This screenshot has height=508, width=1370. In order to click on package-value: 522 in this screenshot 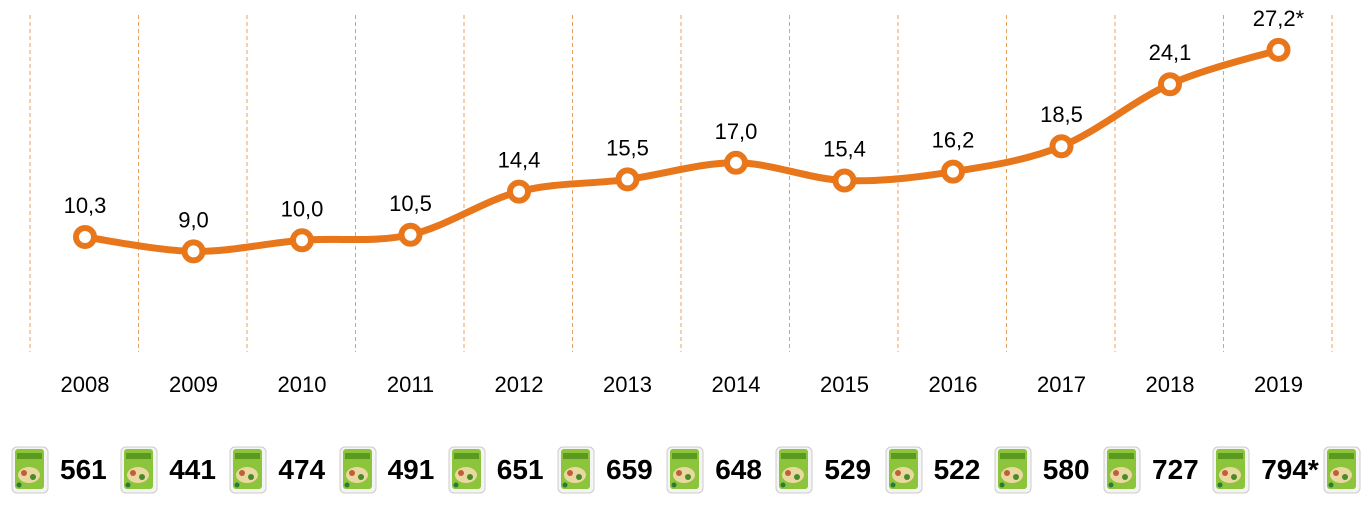, I will do `click(957, 469)`.